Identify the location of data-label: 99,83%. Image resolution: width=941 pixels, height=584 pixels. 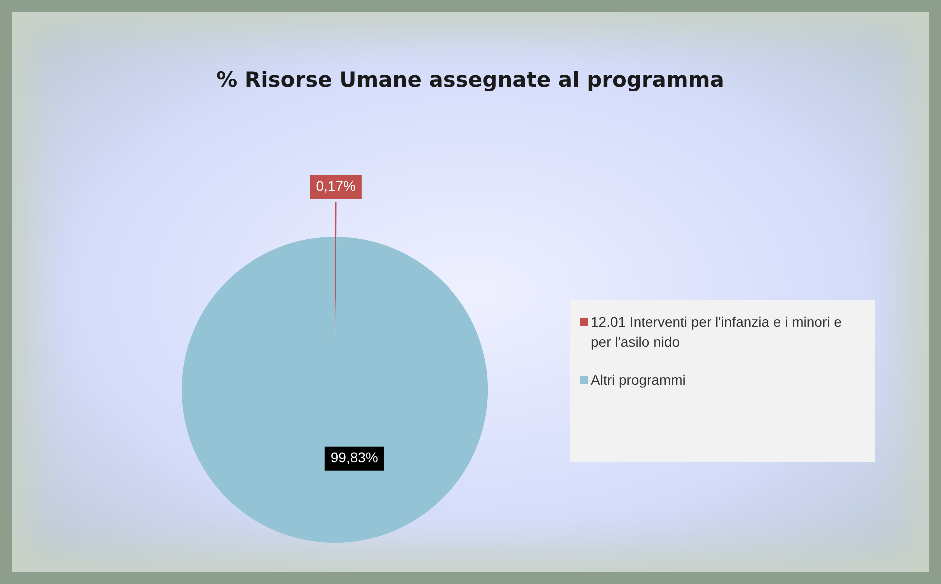
(354, 458).